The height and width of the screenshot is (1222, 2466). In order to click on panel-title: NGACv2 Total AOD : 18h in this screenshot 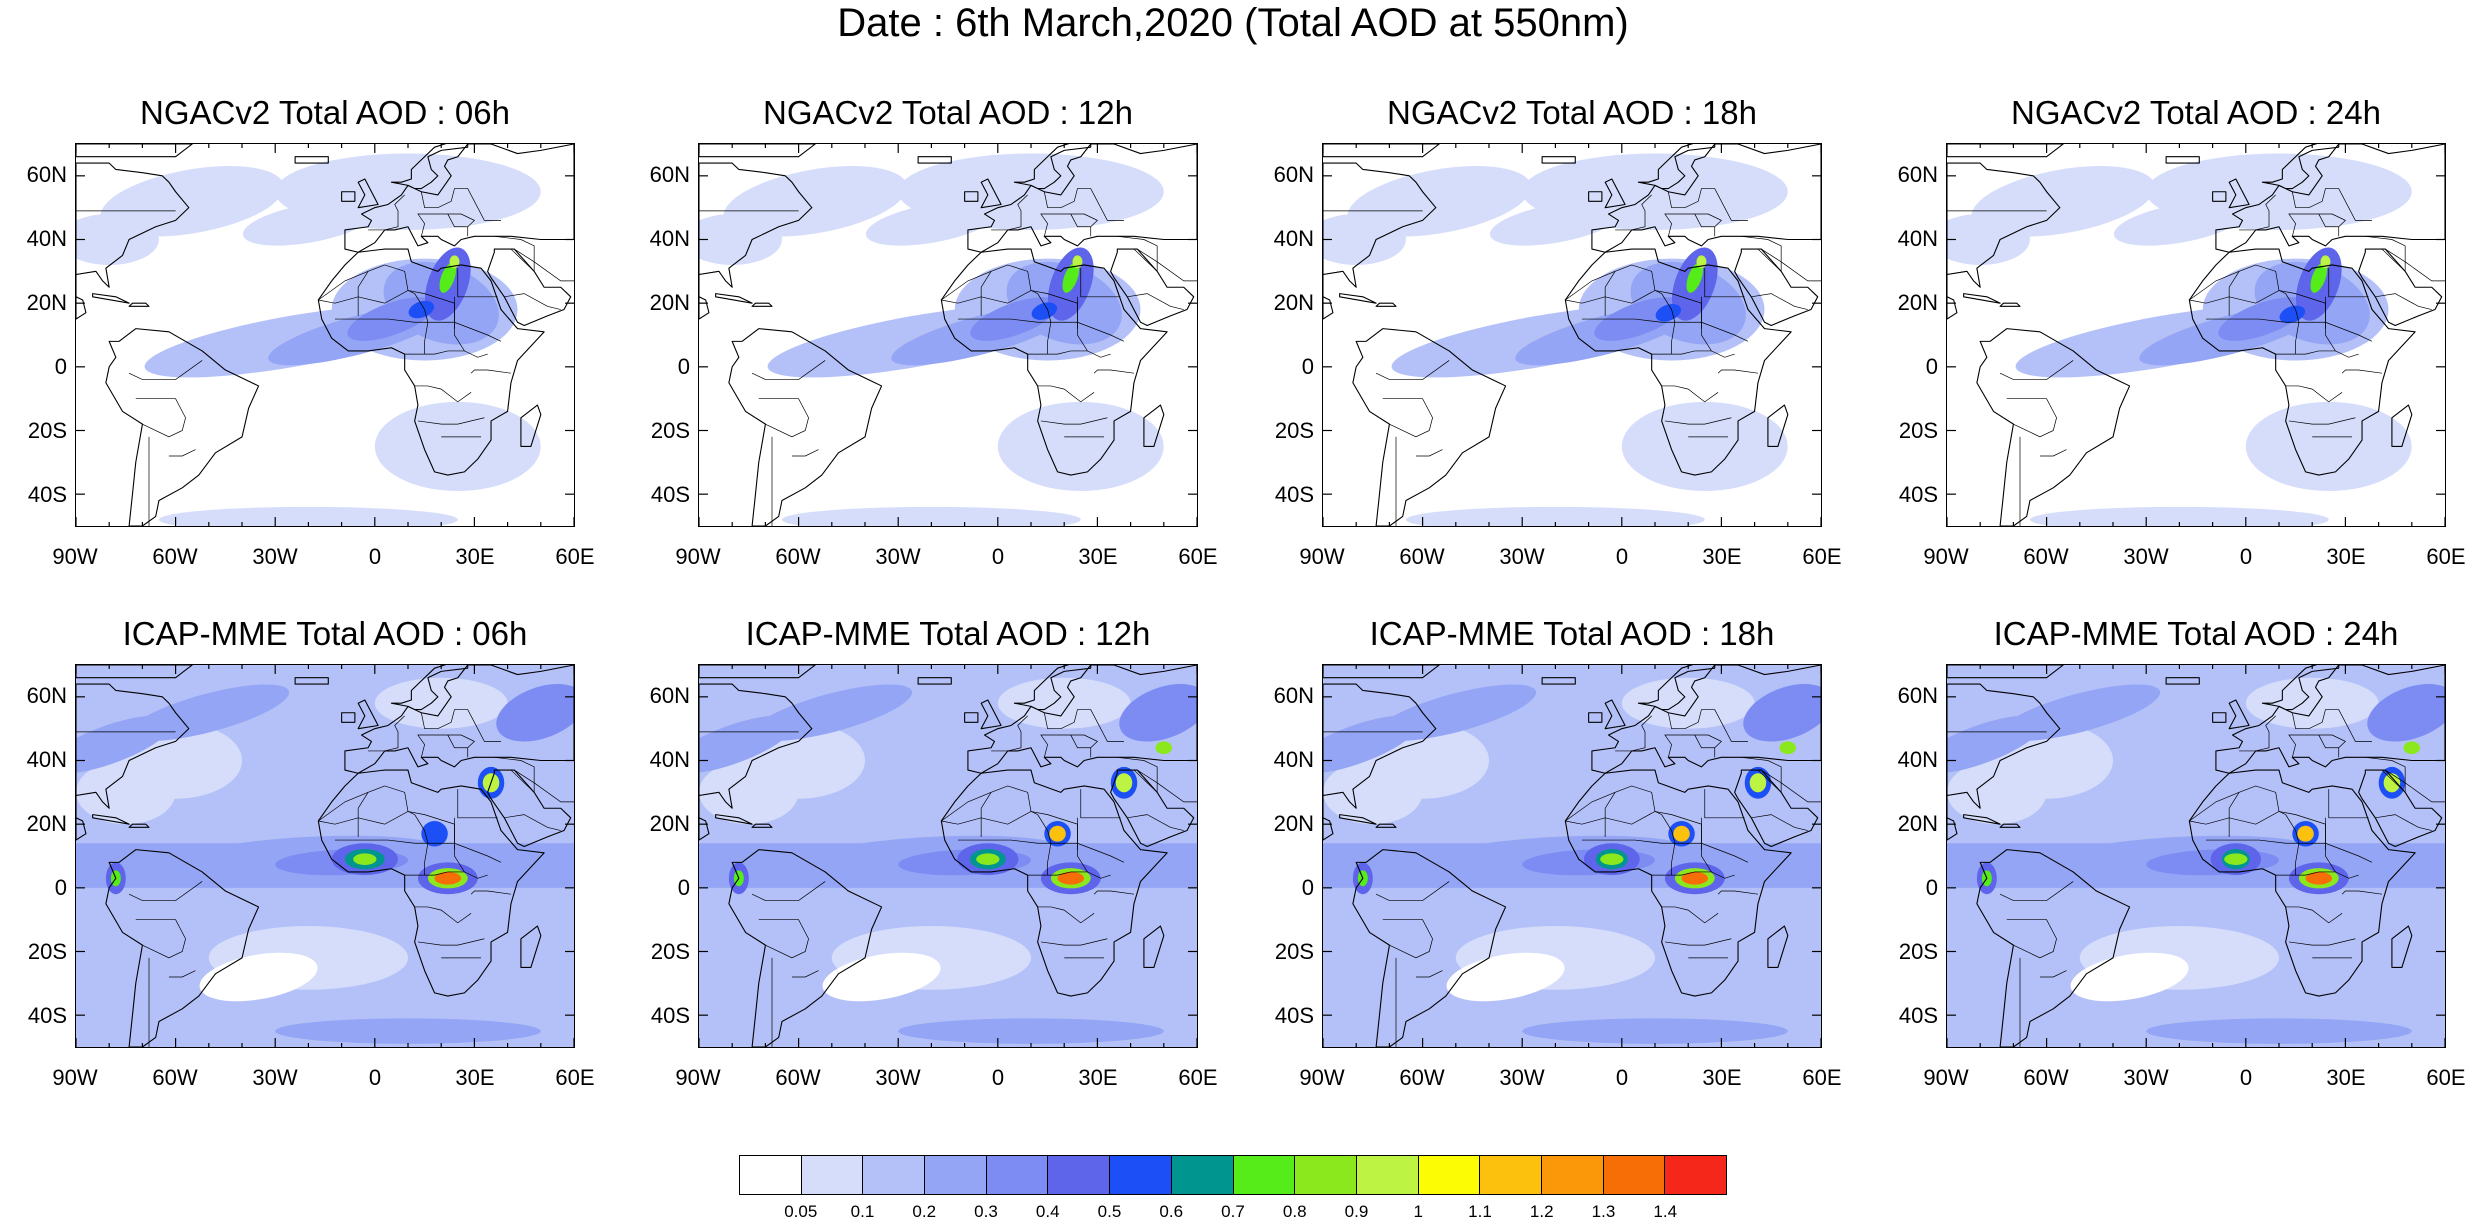, I will do `click(1572, 112)`.